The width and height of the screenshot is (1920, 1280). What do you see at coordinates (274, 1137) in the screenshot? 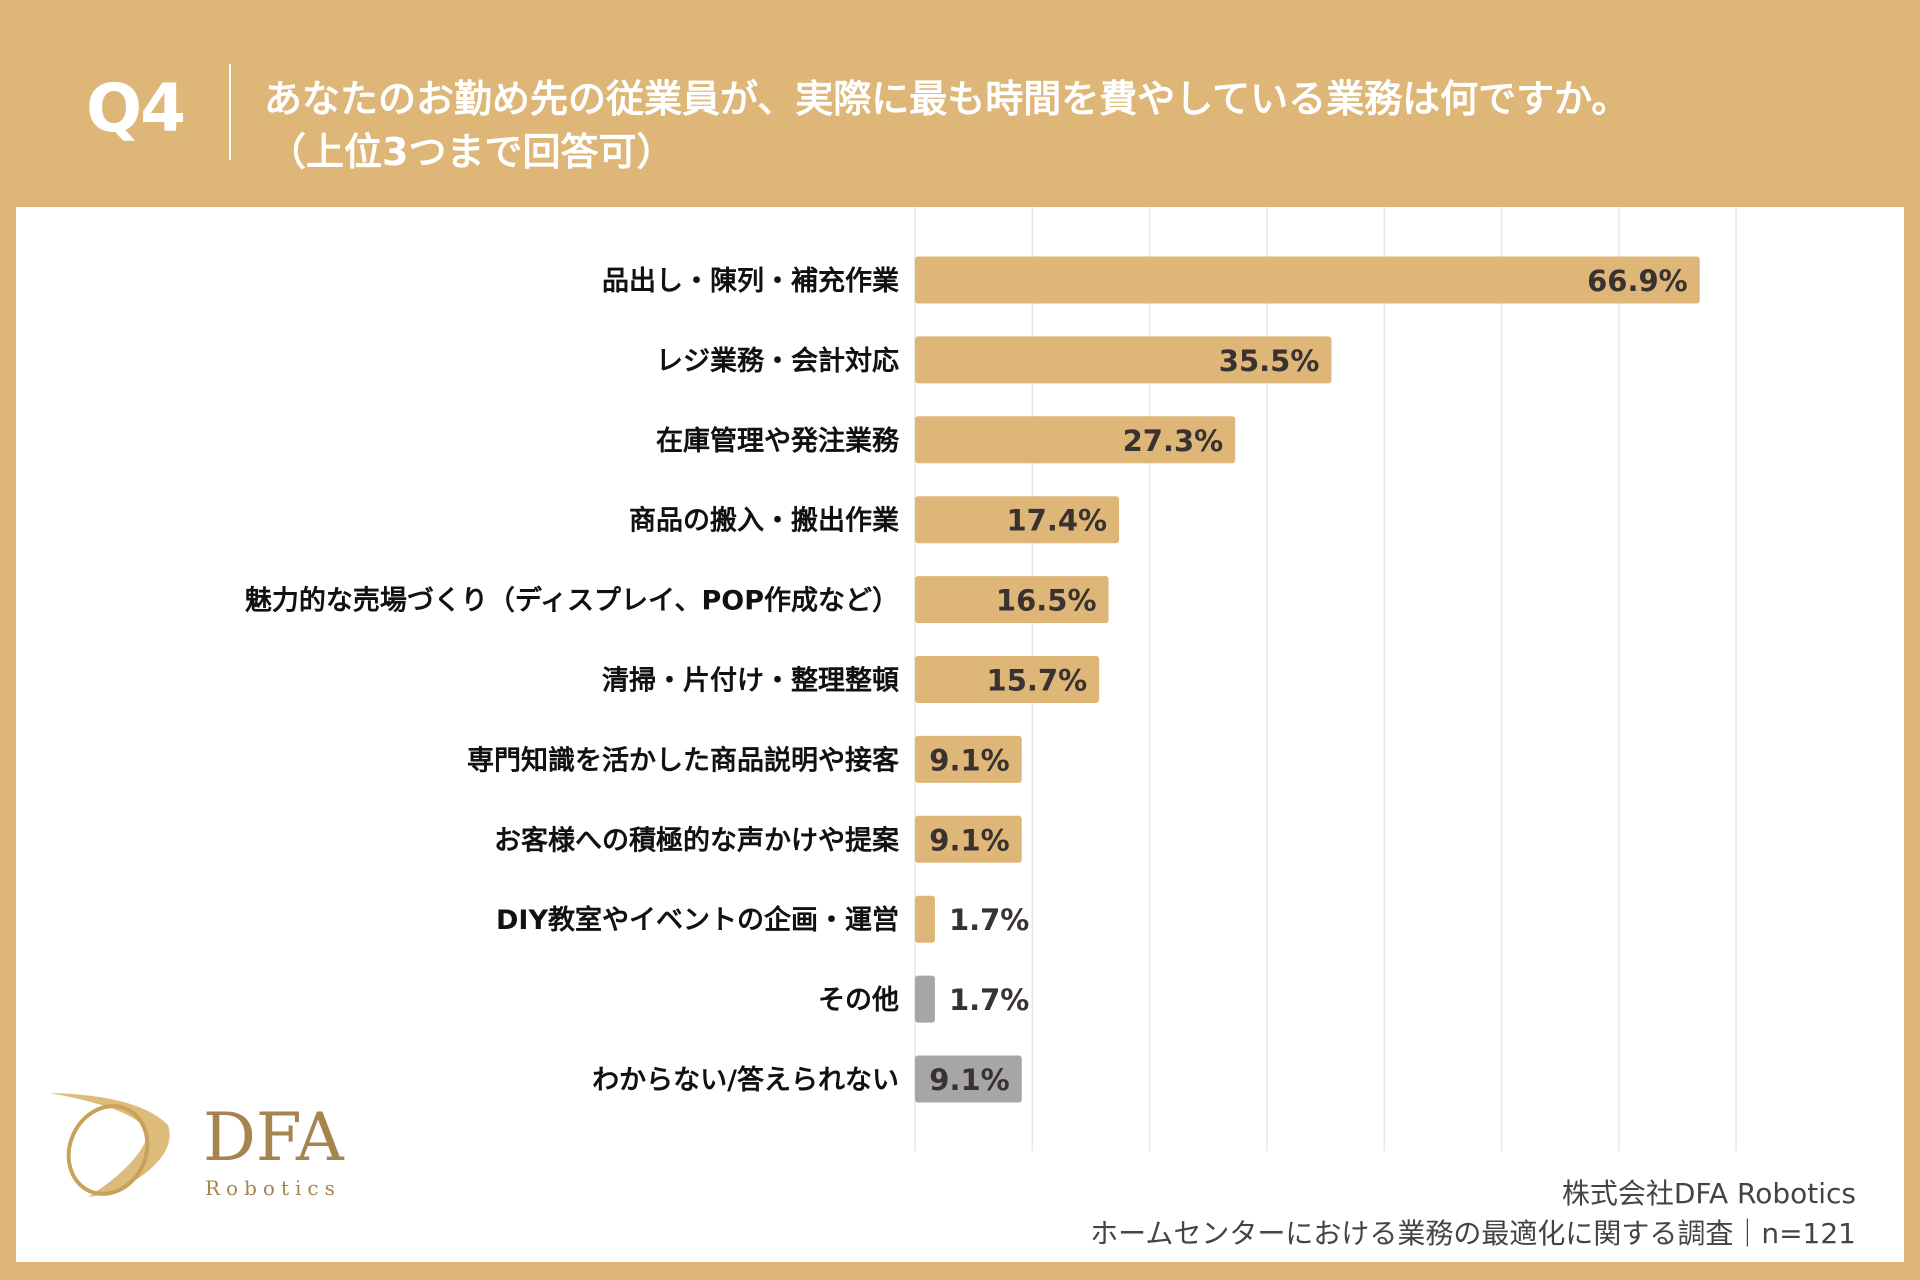
I see `svg-text: DFA` at bounding box center [274, 1137].